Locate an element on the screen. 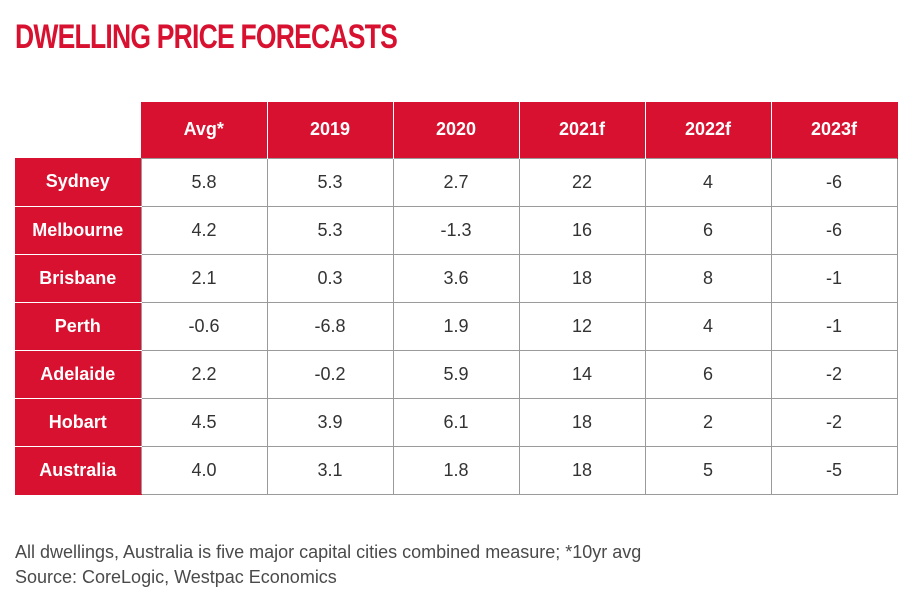 The width and height of the screenshot is (912, 602). column-header: 2019 is located at coordinates (330, 130).